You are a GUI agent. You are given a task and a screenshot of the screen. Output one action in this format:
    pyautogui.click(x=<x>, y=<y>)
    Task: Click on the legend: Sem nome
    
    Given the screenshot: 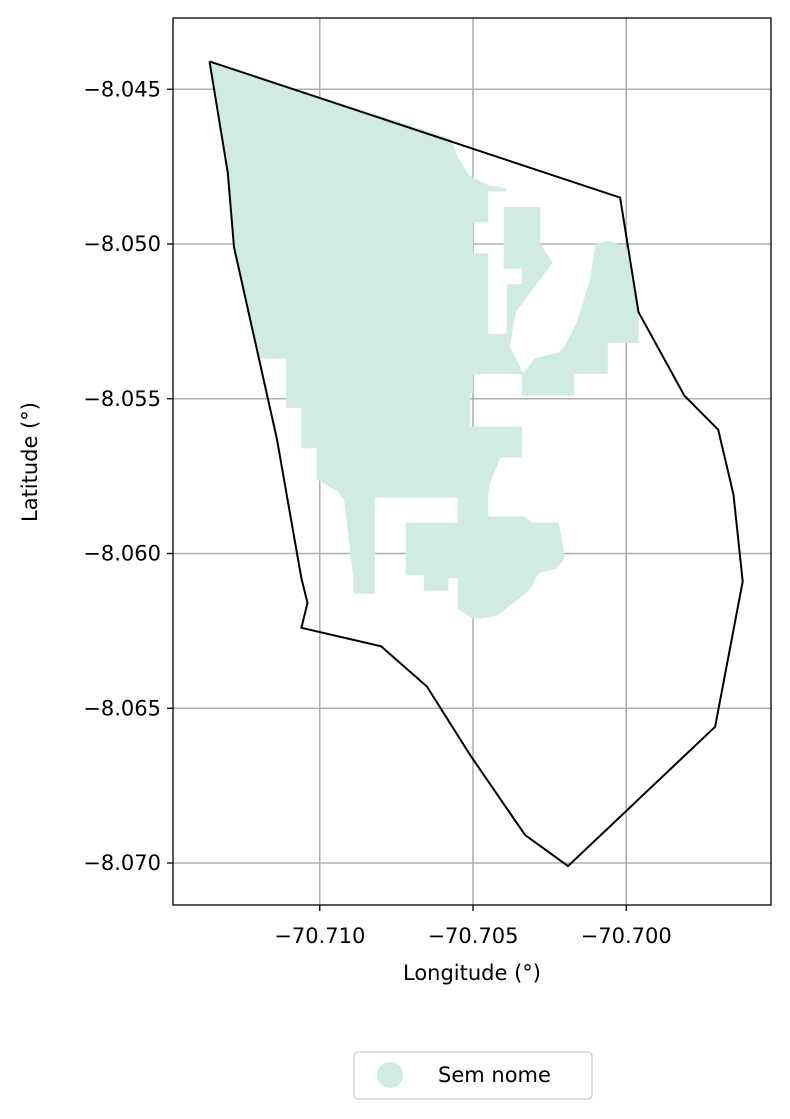 What is the action you would take?
    pyautogui.click(x=473, y=1075)
    